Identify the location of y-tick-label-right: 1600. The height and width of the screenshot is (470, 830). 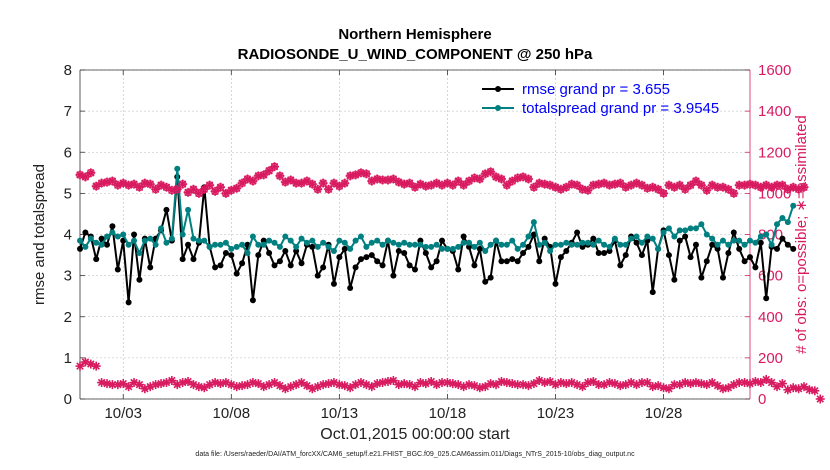
(774, 70).